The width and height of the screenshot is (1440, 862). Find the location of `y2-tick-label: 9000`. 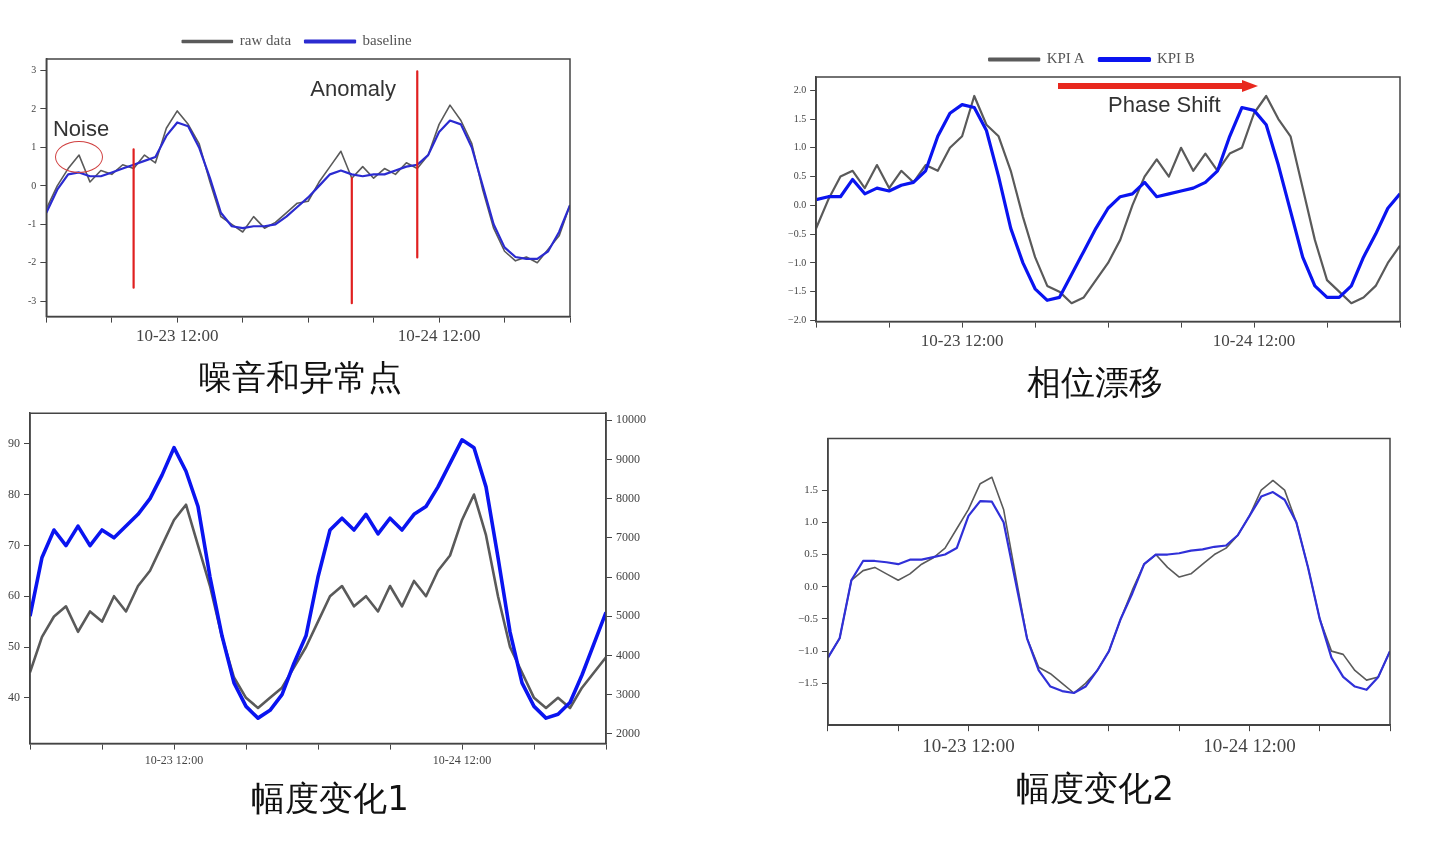

y2-tick-label: 9000 is located at coordinates (628, 458).